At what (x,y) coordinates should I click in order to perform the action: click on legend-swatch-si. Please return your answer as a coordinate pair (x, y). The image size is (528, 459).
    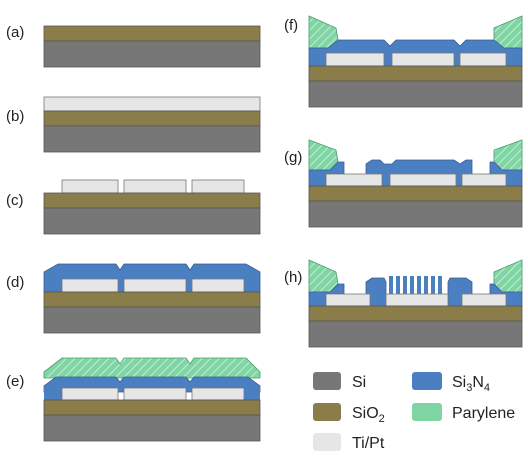
    Looking at the image, I should click on (327, 381).